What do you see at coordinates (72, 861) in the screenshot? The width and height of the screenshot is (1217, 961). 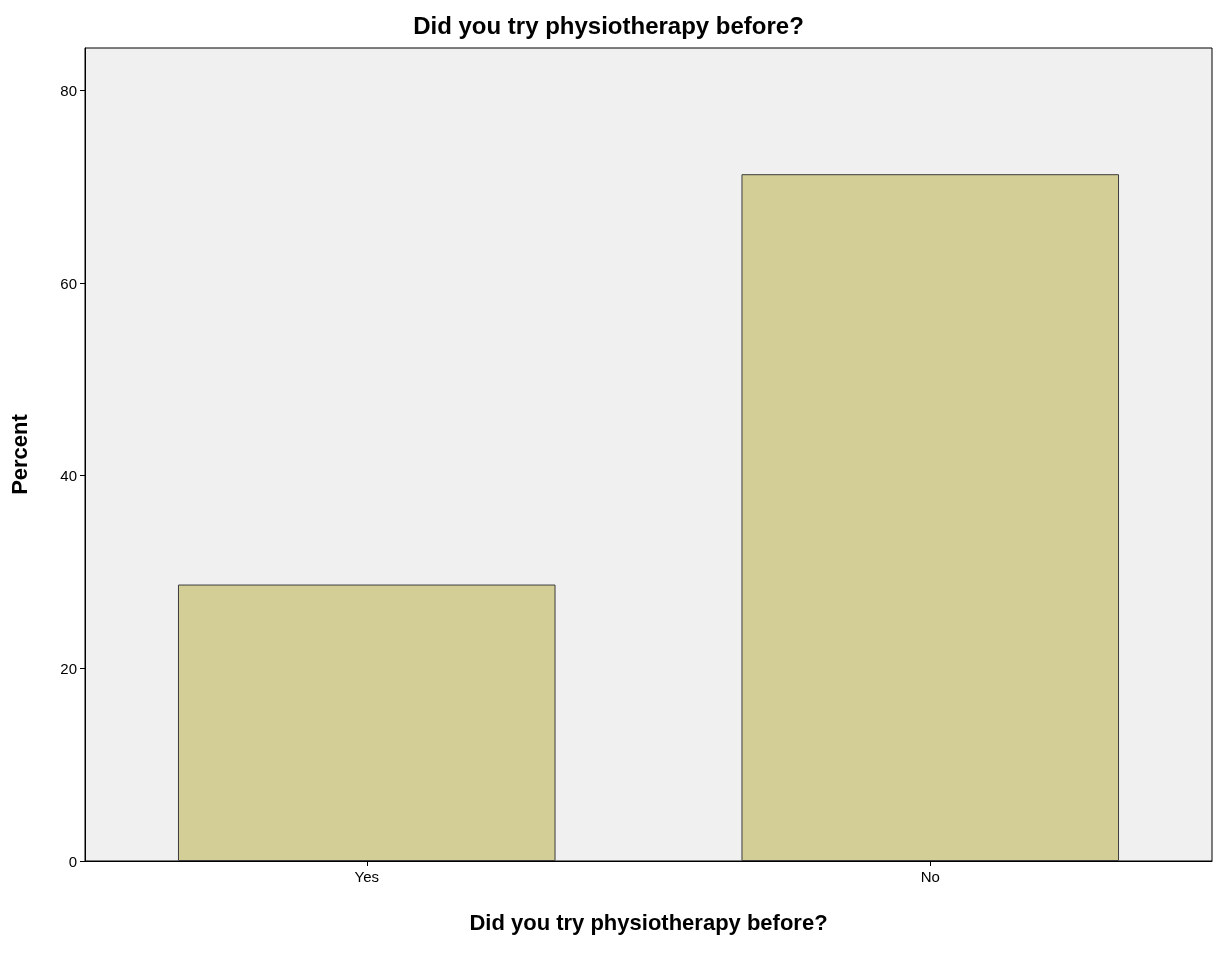 I see `y-tick-label: 0` at bounding box center [72, 861].